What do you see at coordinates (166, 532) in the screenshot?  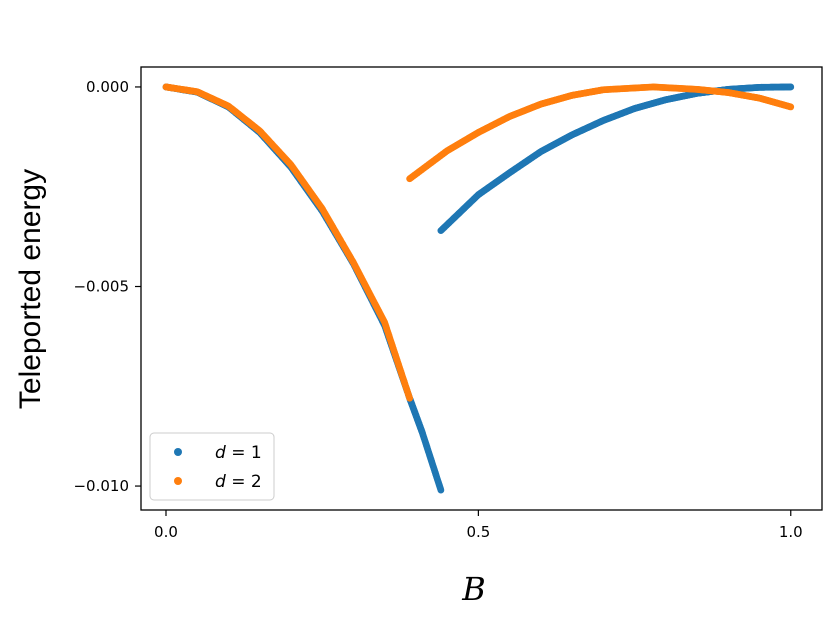 I see `x-tick-label: 0.0` at bounding box center [166, 532].